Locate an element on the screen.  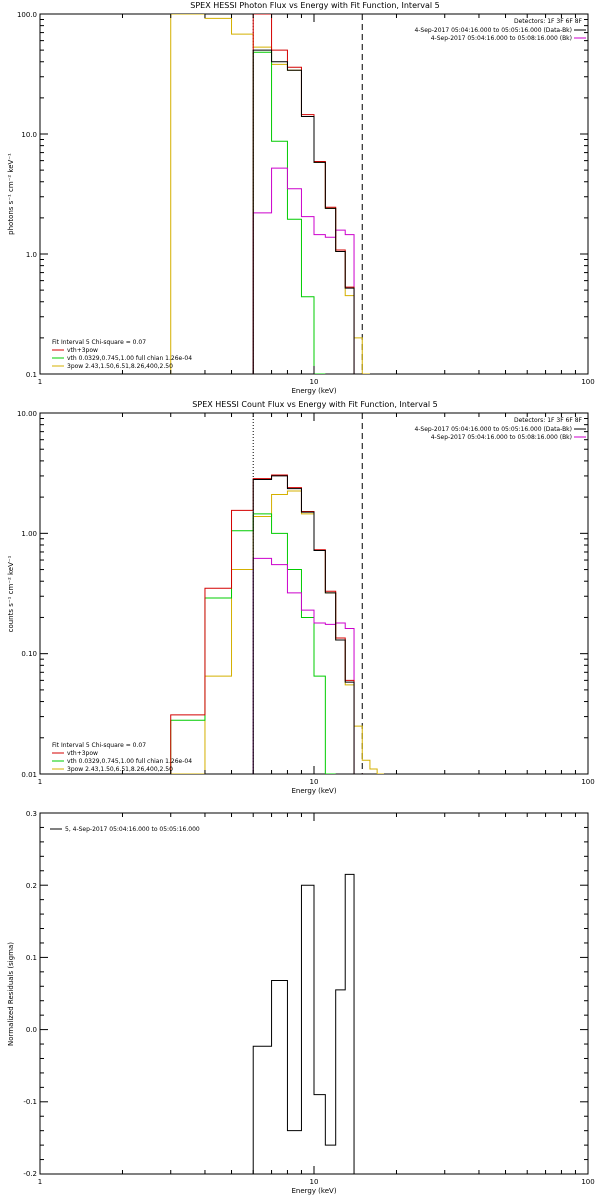
photon-ylabel: photons s⁻¹ cm⁻² keV⁻¹ is located at coordinates (11, 194).